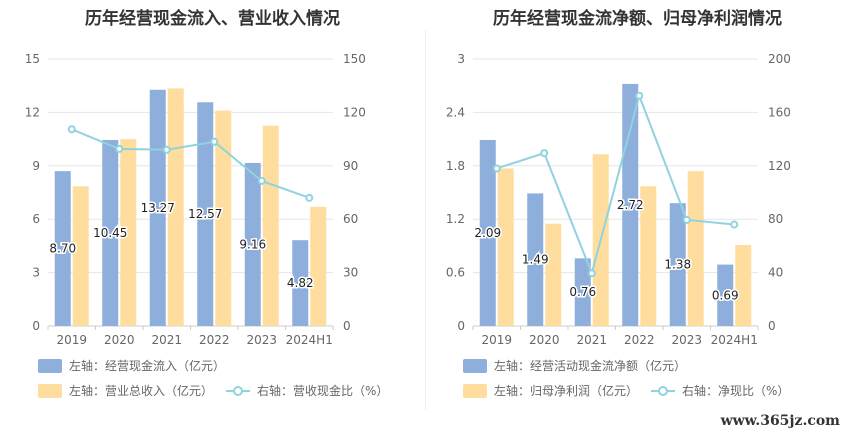  I want to click on left-axis-tick-label: 1.2, so click(455, 219).